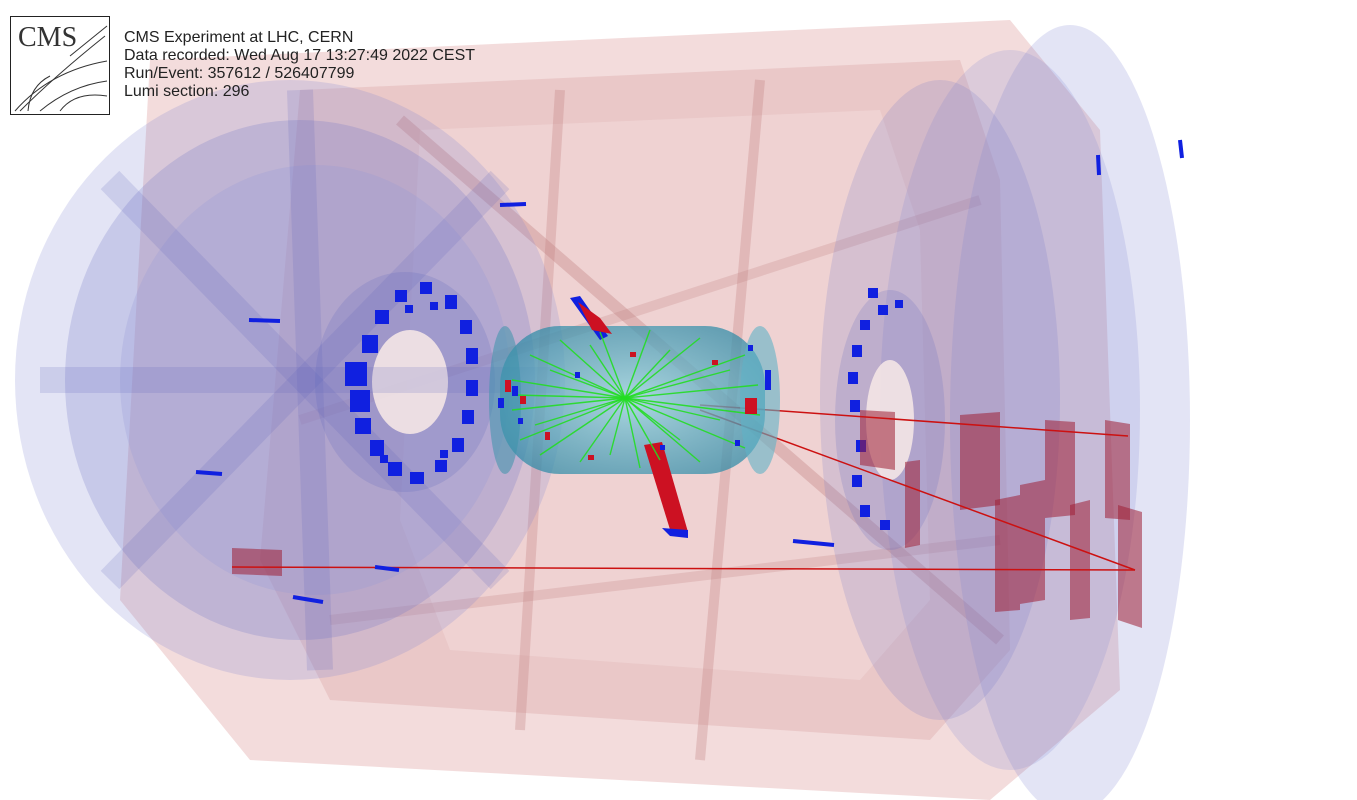 This screenshot has height=800, width=1357. Describe the element at coordinates (239, 37) in the screenshot. I see `experiment-label: CMS Experiment at LHC, CERN` at that location.